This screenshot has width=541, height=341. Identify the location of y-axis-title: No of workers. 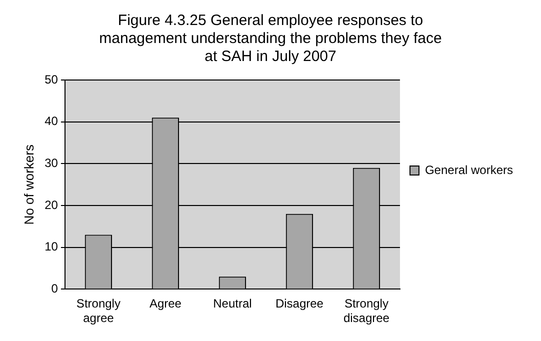
(28, 184).